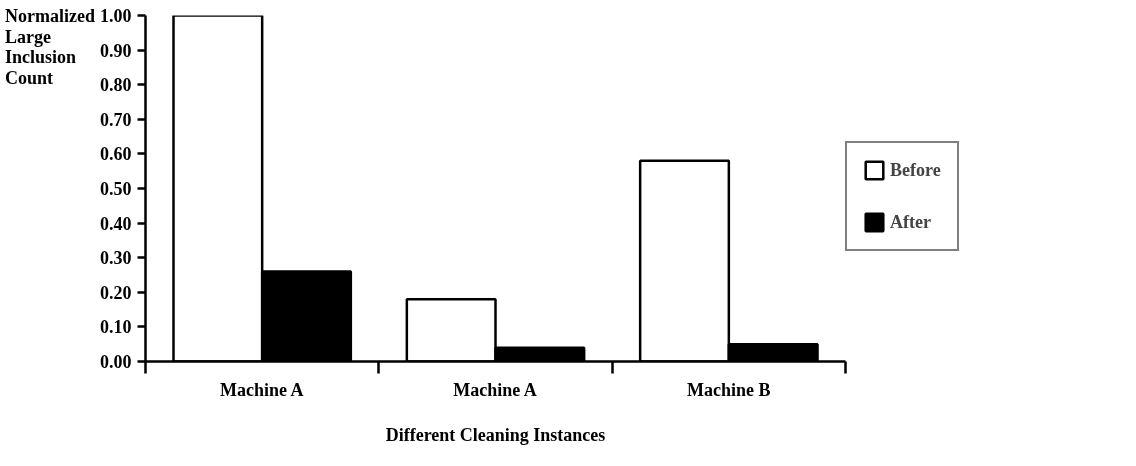  Describe the element at coordinates (116, 154) in the screenshot. I see `y-tick-label: 0.60` at that location.